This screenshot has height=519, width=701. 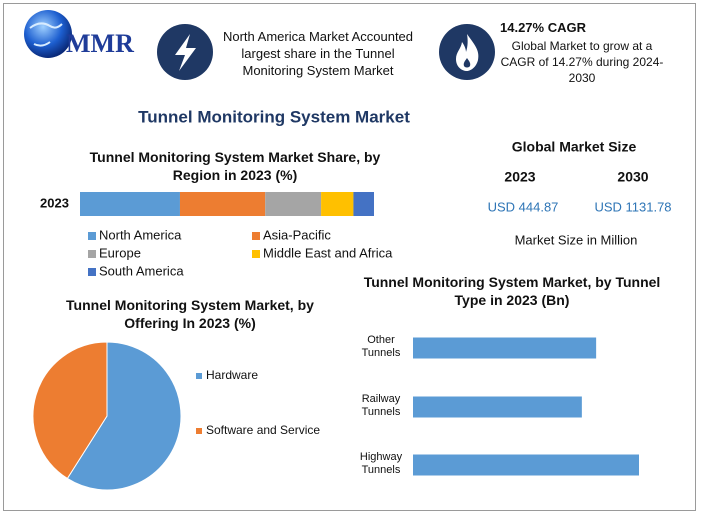 I want to click on market-size-year: 2030, so click(x=632, y=177).